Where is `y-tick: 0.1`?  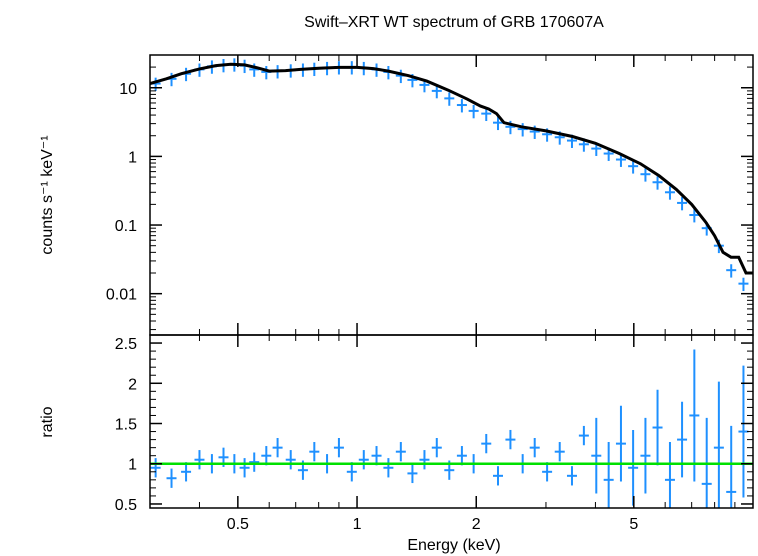 y-tick: 0.1 is located at coordinates (434, 226).